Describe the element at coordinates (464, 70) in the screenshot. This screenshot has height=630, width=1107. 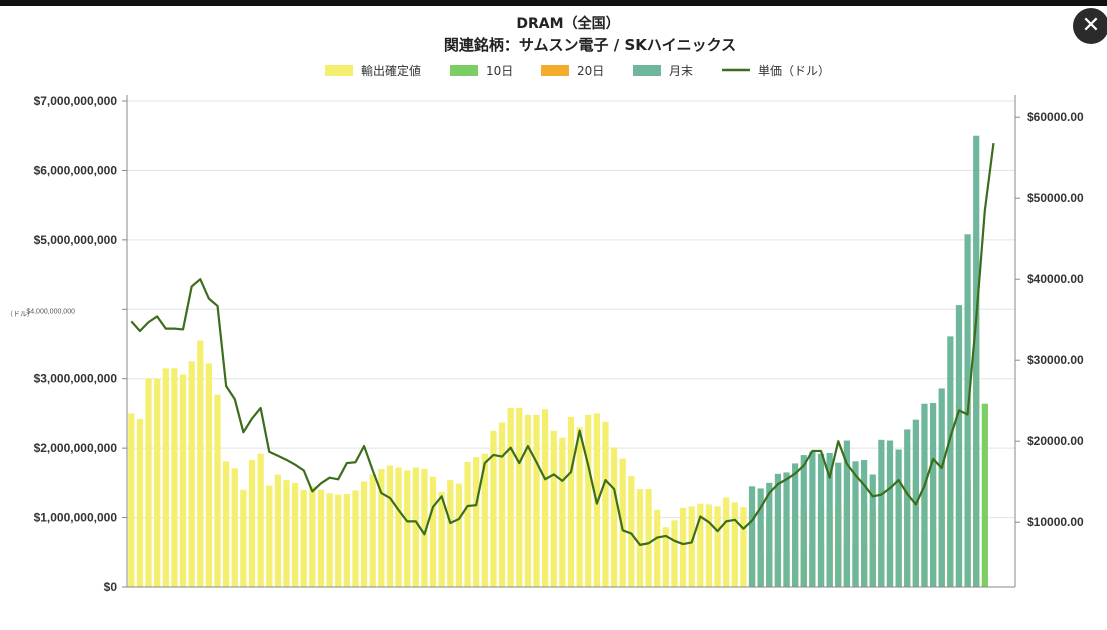
I see `legend-swatch-10th` at that location.